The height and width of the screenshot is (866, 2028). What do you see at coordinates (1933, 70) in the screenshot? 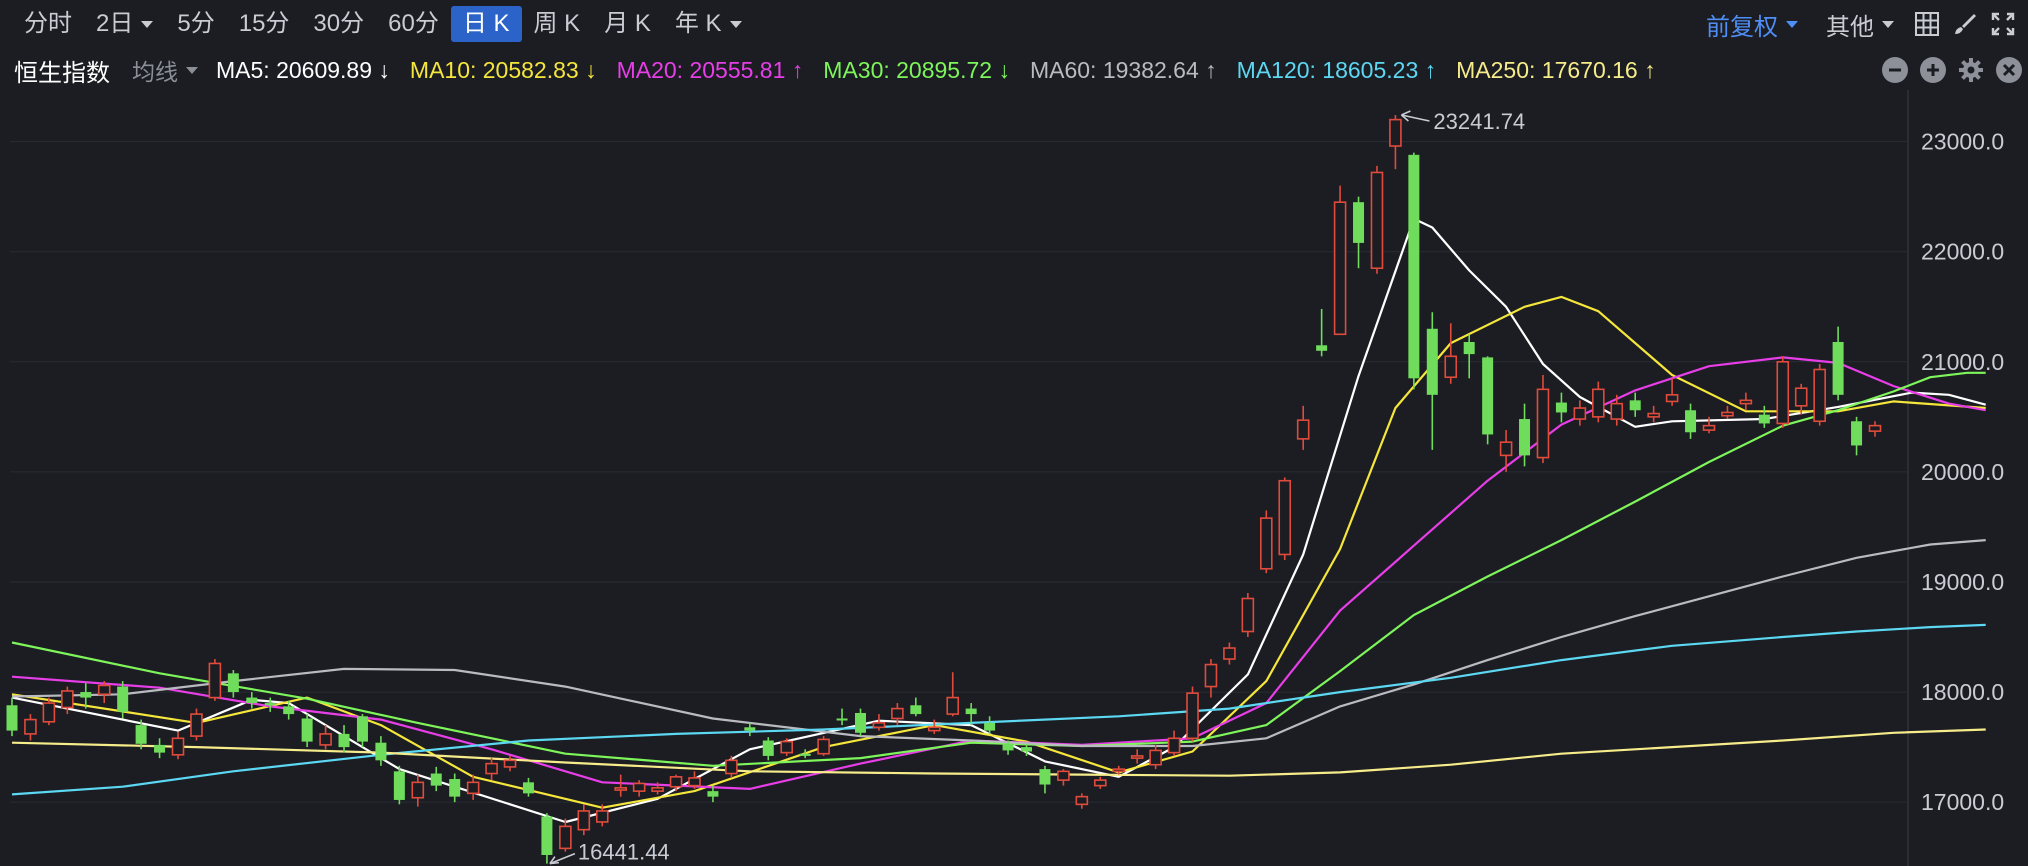
I see `zoom-in-icon` at bounding box center [1933, 70].